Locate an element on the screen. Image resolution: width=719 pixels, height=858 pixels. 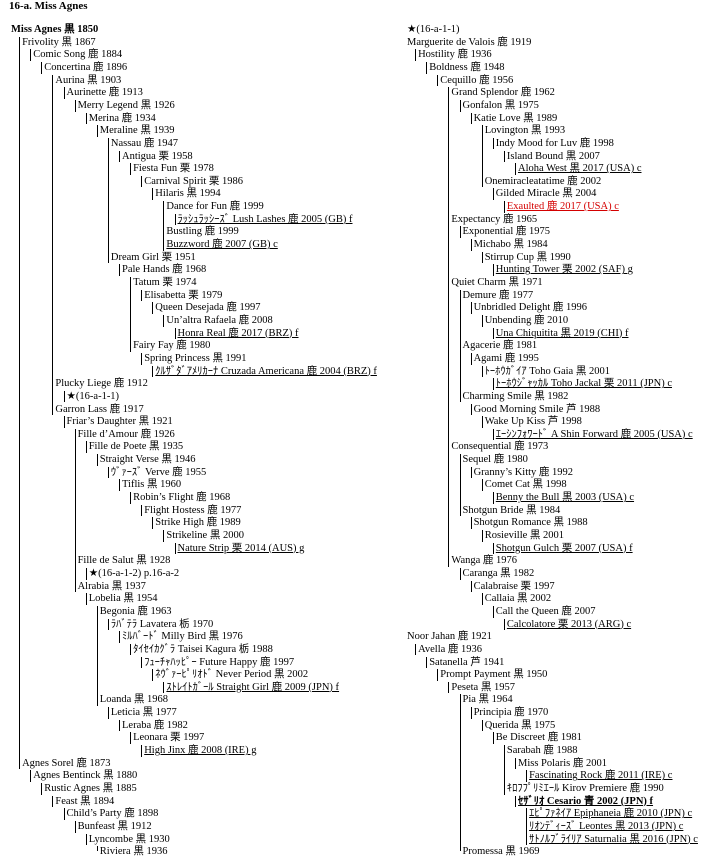
pedigree-entry: Unbridled Delight 鹿 1996 is located at coordinates (530, 308).